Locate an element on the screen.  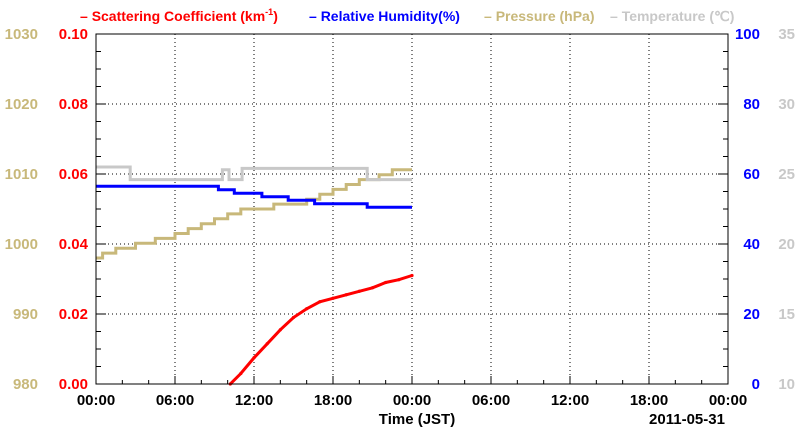
temperature-tick-label: 10 is located at coordinates (786, 384).